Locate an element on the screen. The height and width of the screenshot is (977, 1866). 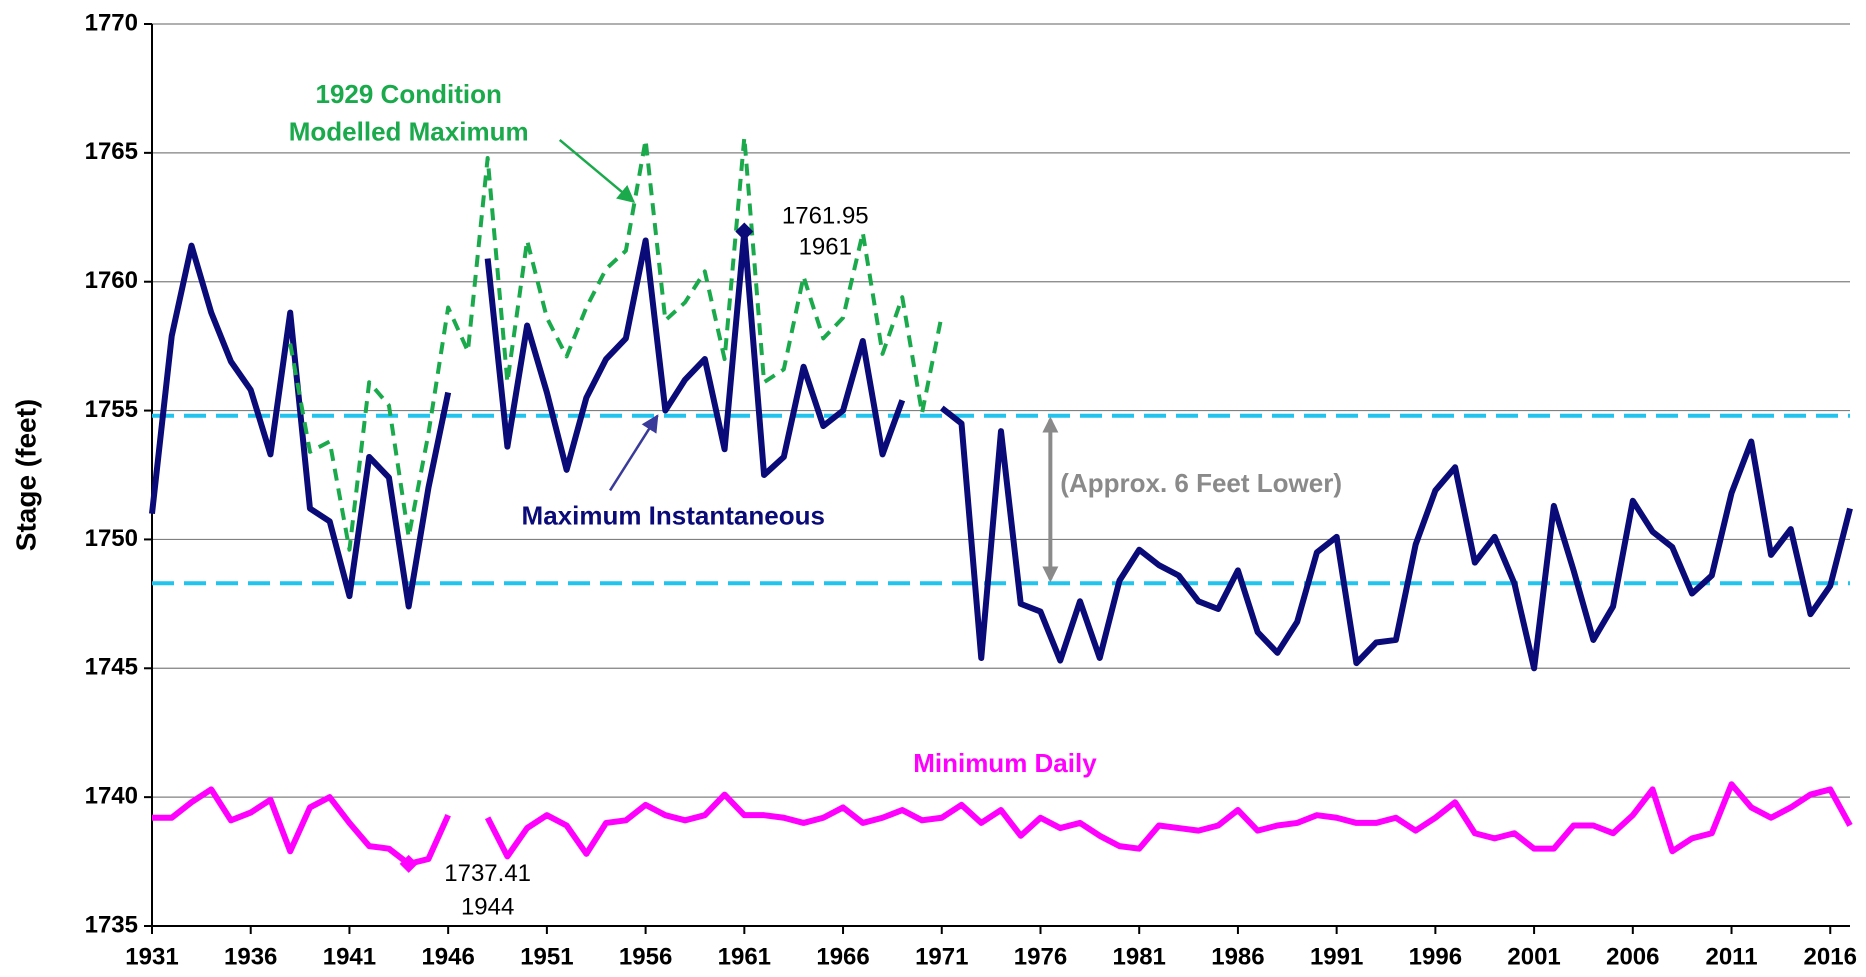
y-axis-title: Stage (feet) is located at coordinates (25, 475).